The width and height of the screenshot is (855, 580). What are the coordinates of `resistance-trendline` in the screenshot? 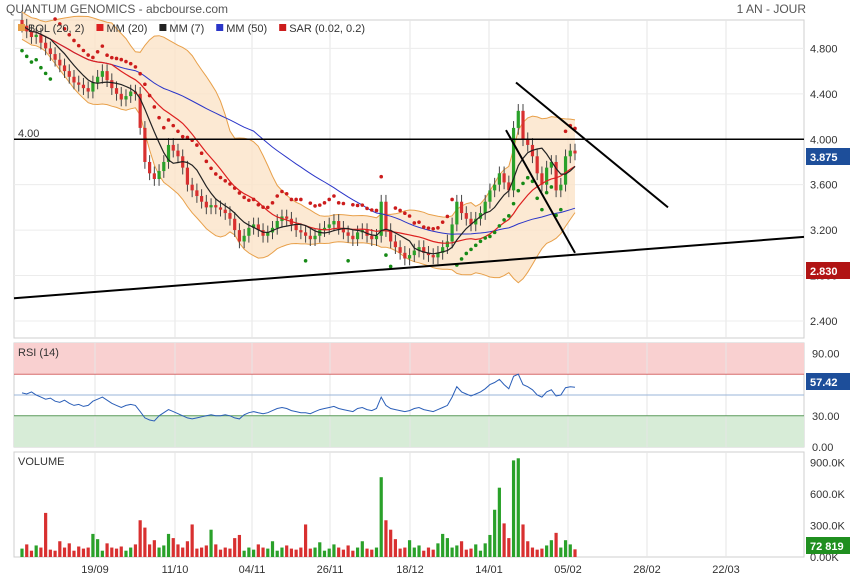 It's located at (592, 145).